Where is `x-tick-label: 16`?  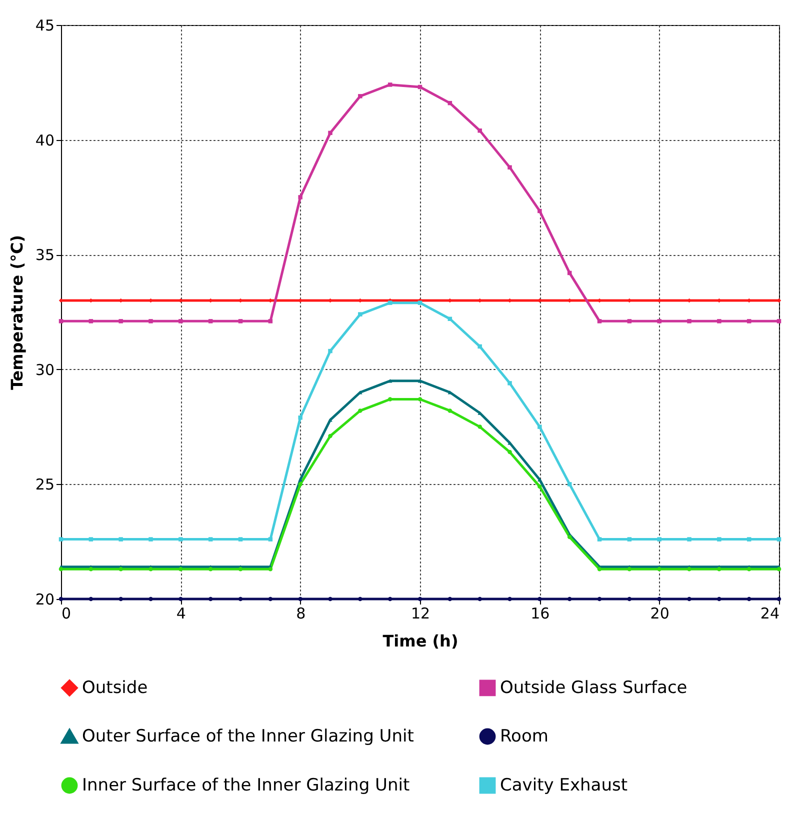
x-tick-label: 16 is located at coordinates (540, 613).